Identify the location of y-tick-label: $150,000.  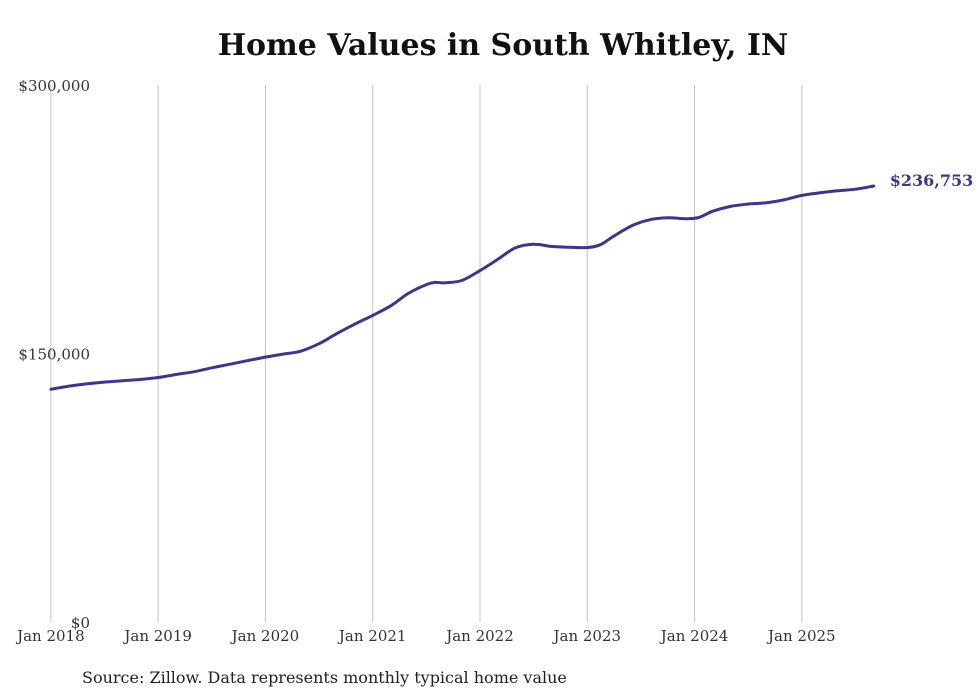
(54, 355).